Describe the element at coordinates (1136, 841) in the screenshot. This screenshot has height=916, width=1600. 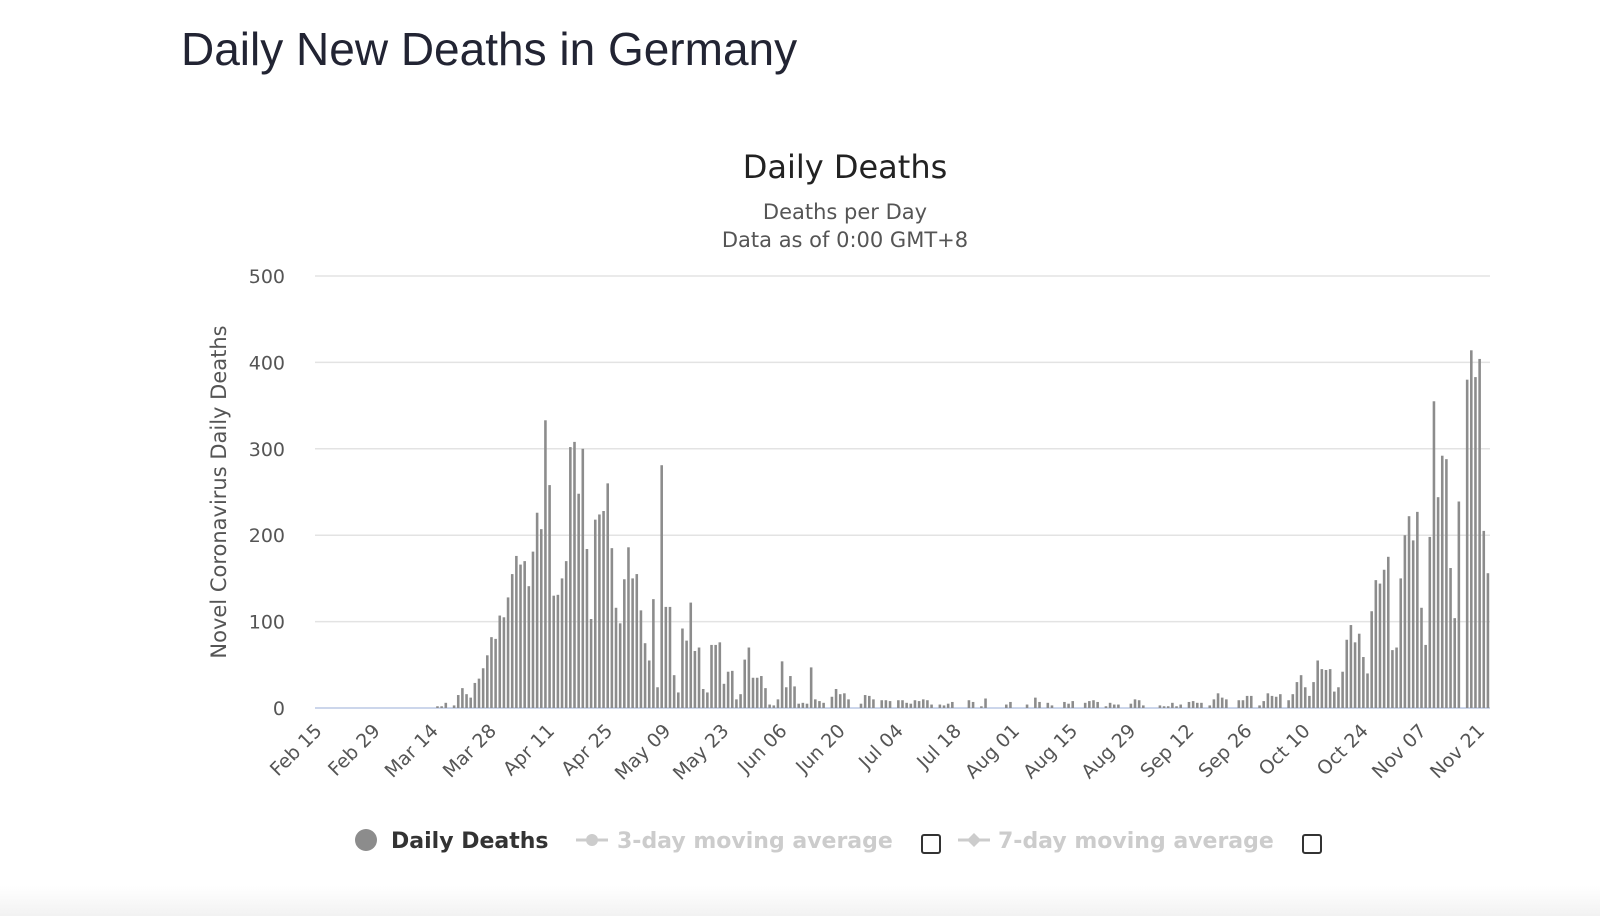
I see `legend-item-7-day-average: 7-day moving average` at that location.